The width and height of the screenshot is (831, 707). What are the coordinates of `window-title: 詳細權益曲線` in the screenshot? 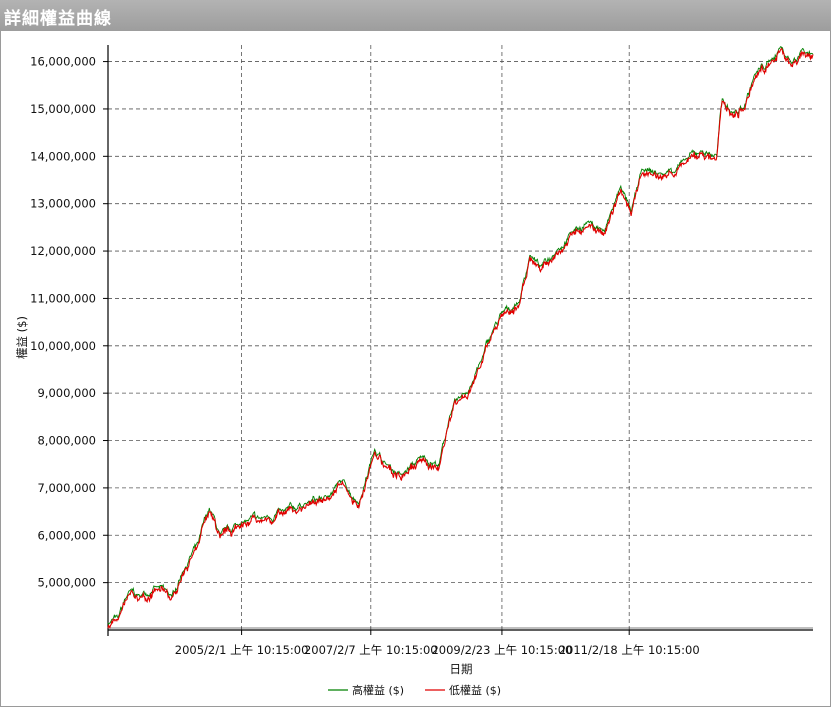 It's located at (58, 19).